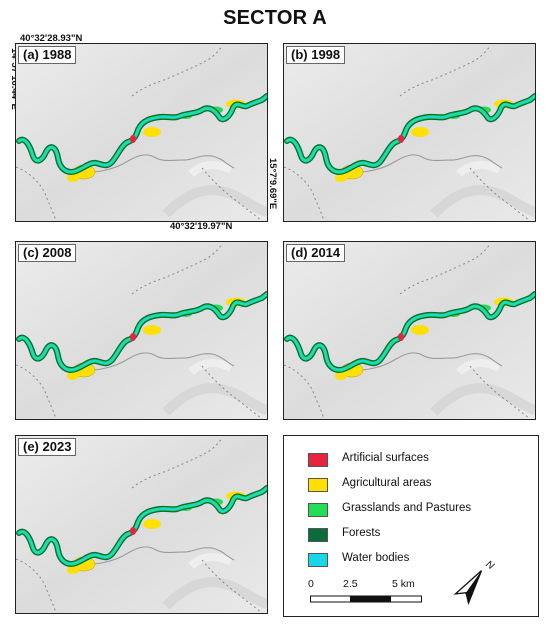 This screenshot has height=632, width=550. Describe the element at coordinates (316, 55) in the screenshot. I see `panel-label: (b) 1998` at that location.